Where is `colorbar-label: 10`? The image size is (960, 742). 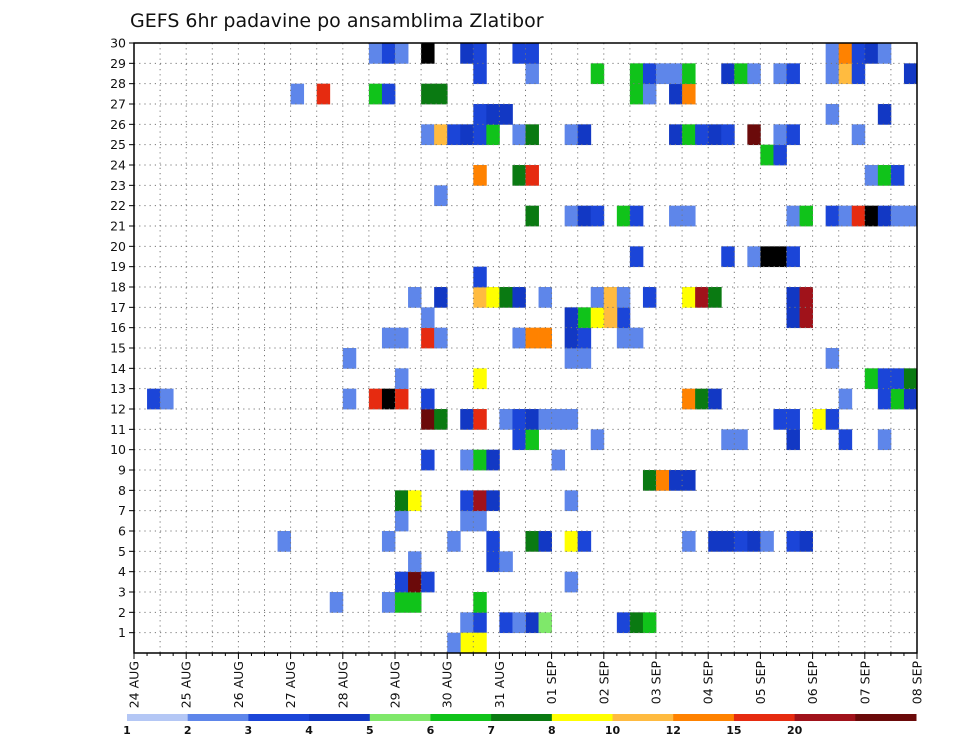
colorbar-label: 10 is located at coordinates (613, 730).